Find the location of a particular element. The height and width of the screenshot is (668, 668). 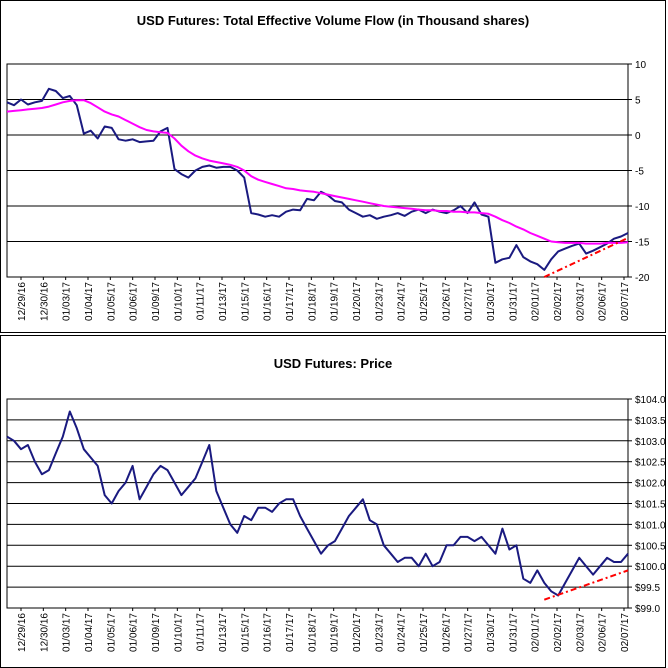

volume-x-tick-label: 01/18/17 is located at coordinates (312, 301).